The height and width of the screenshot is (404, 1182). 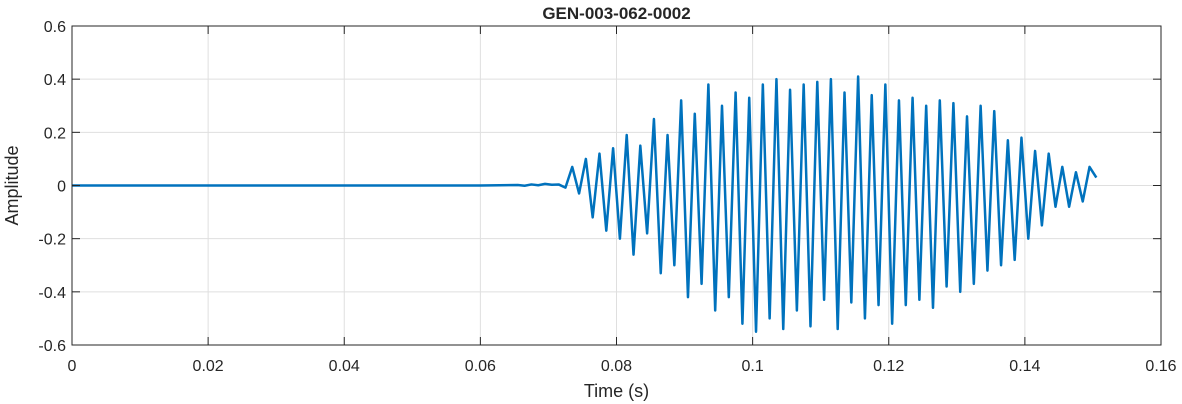 What do you see at coordinates (55, 27) in the screenshot?
I see `y-tick-label: 0.6` at bounding box center [55, 27].